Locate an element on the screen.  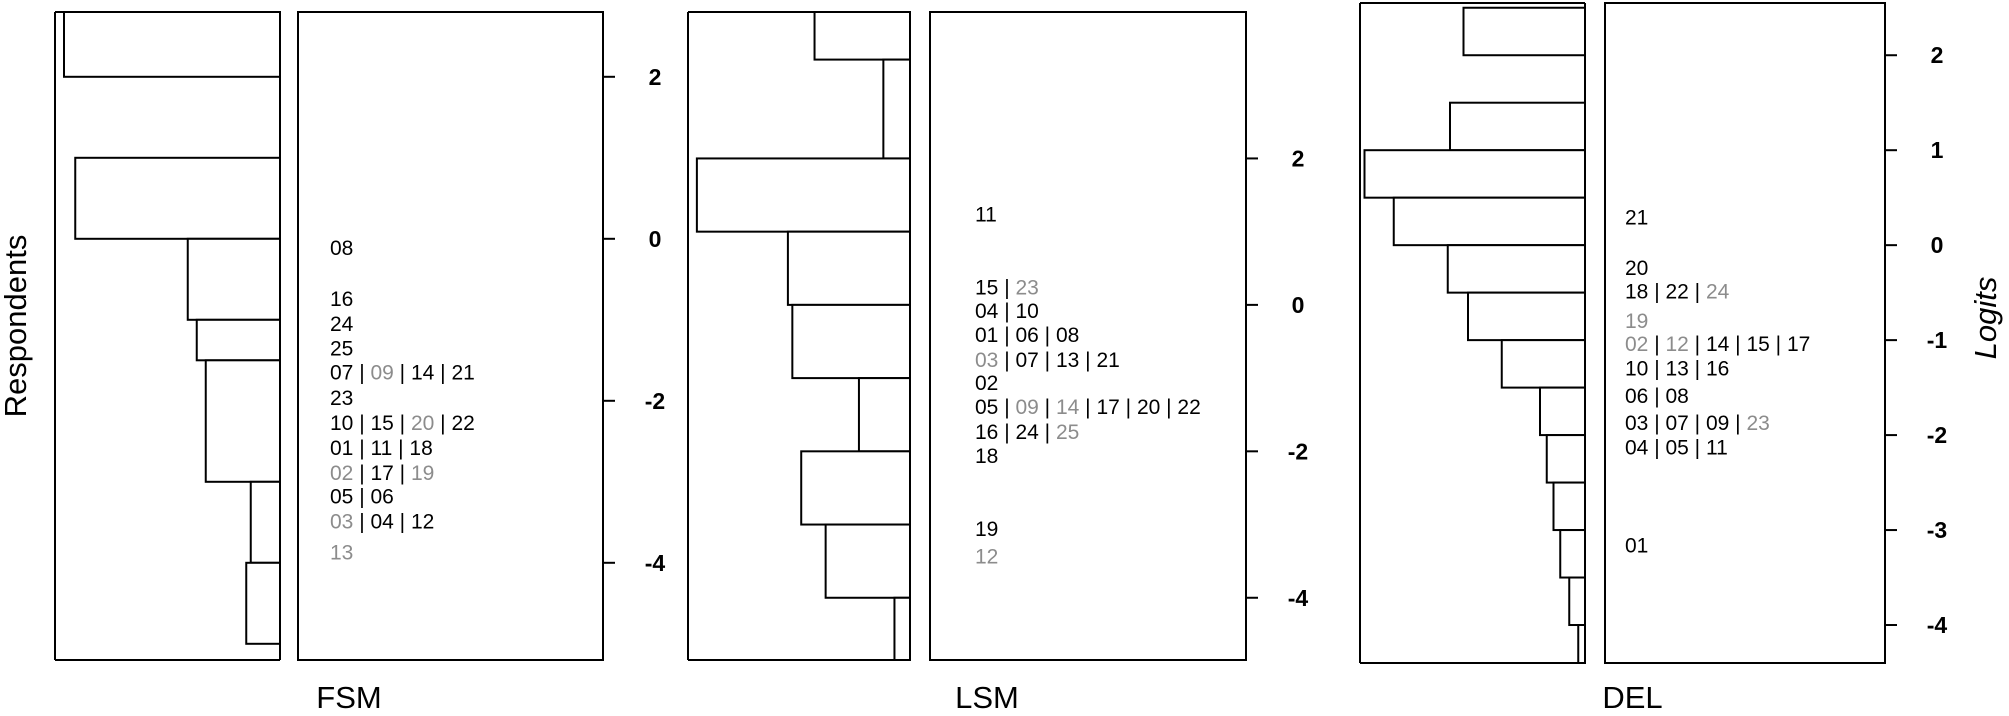
item-label: 14 is located at coordinates (423, 373).